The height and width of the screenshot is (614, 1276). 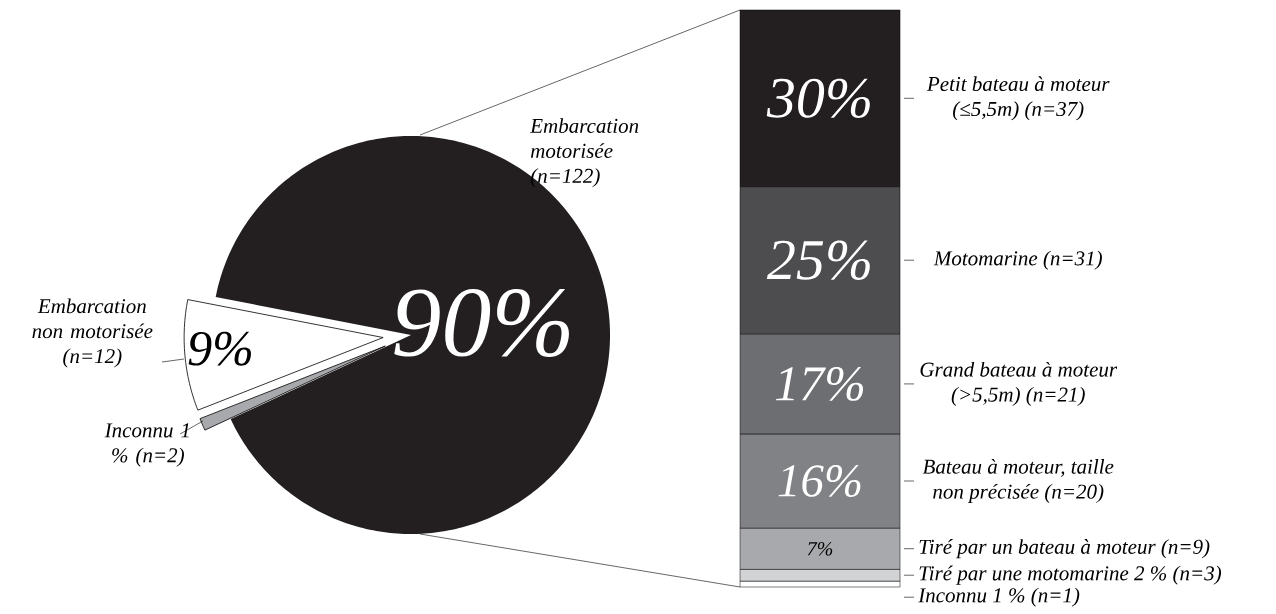 What do you see at coordinates (999, 597) in the screenshot?
I see `legend-label: Inconnu 1 % (n=1)` at bounding box center [999, 597].